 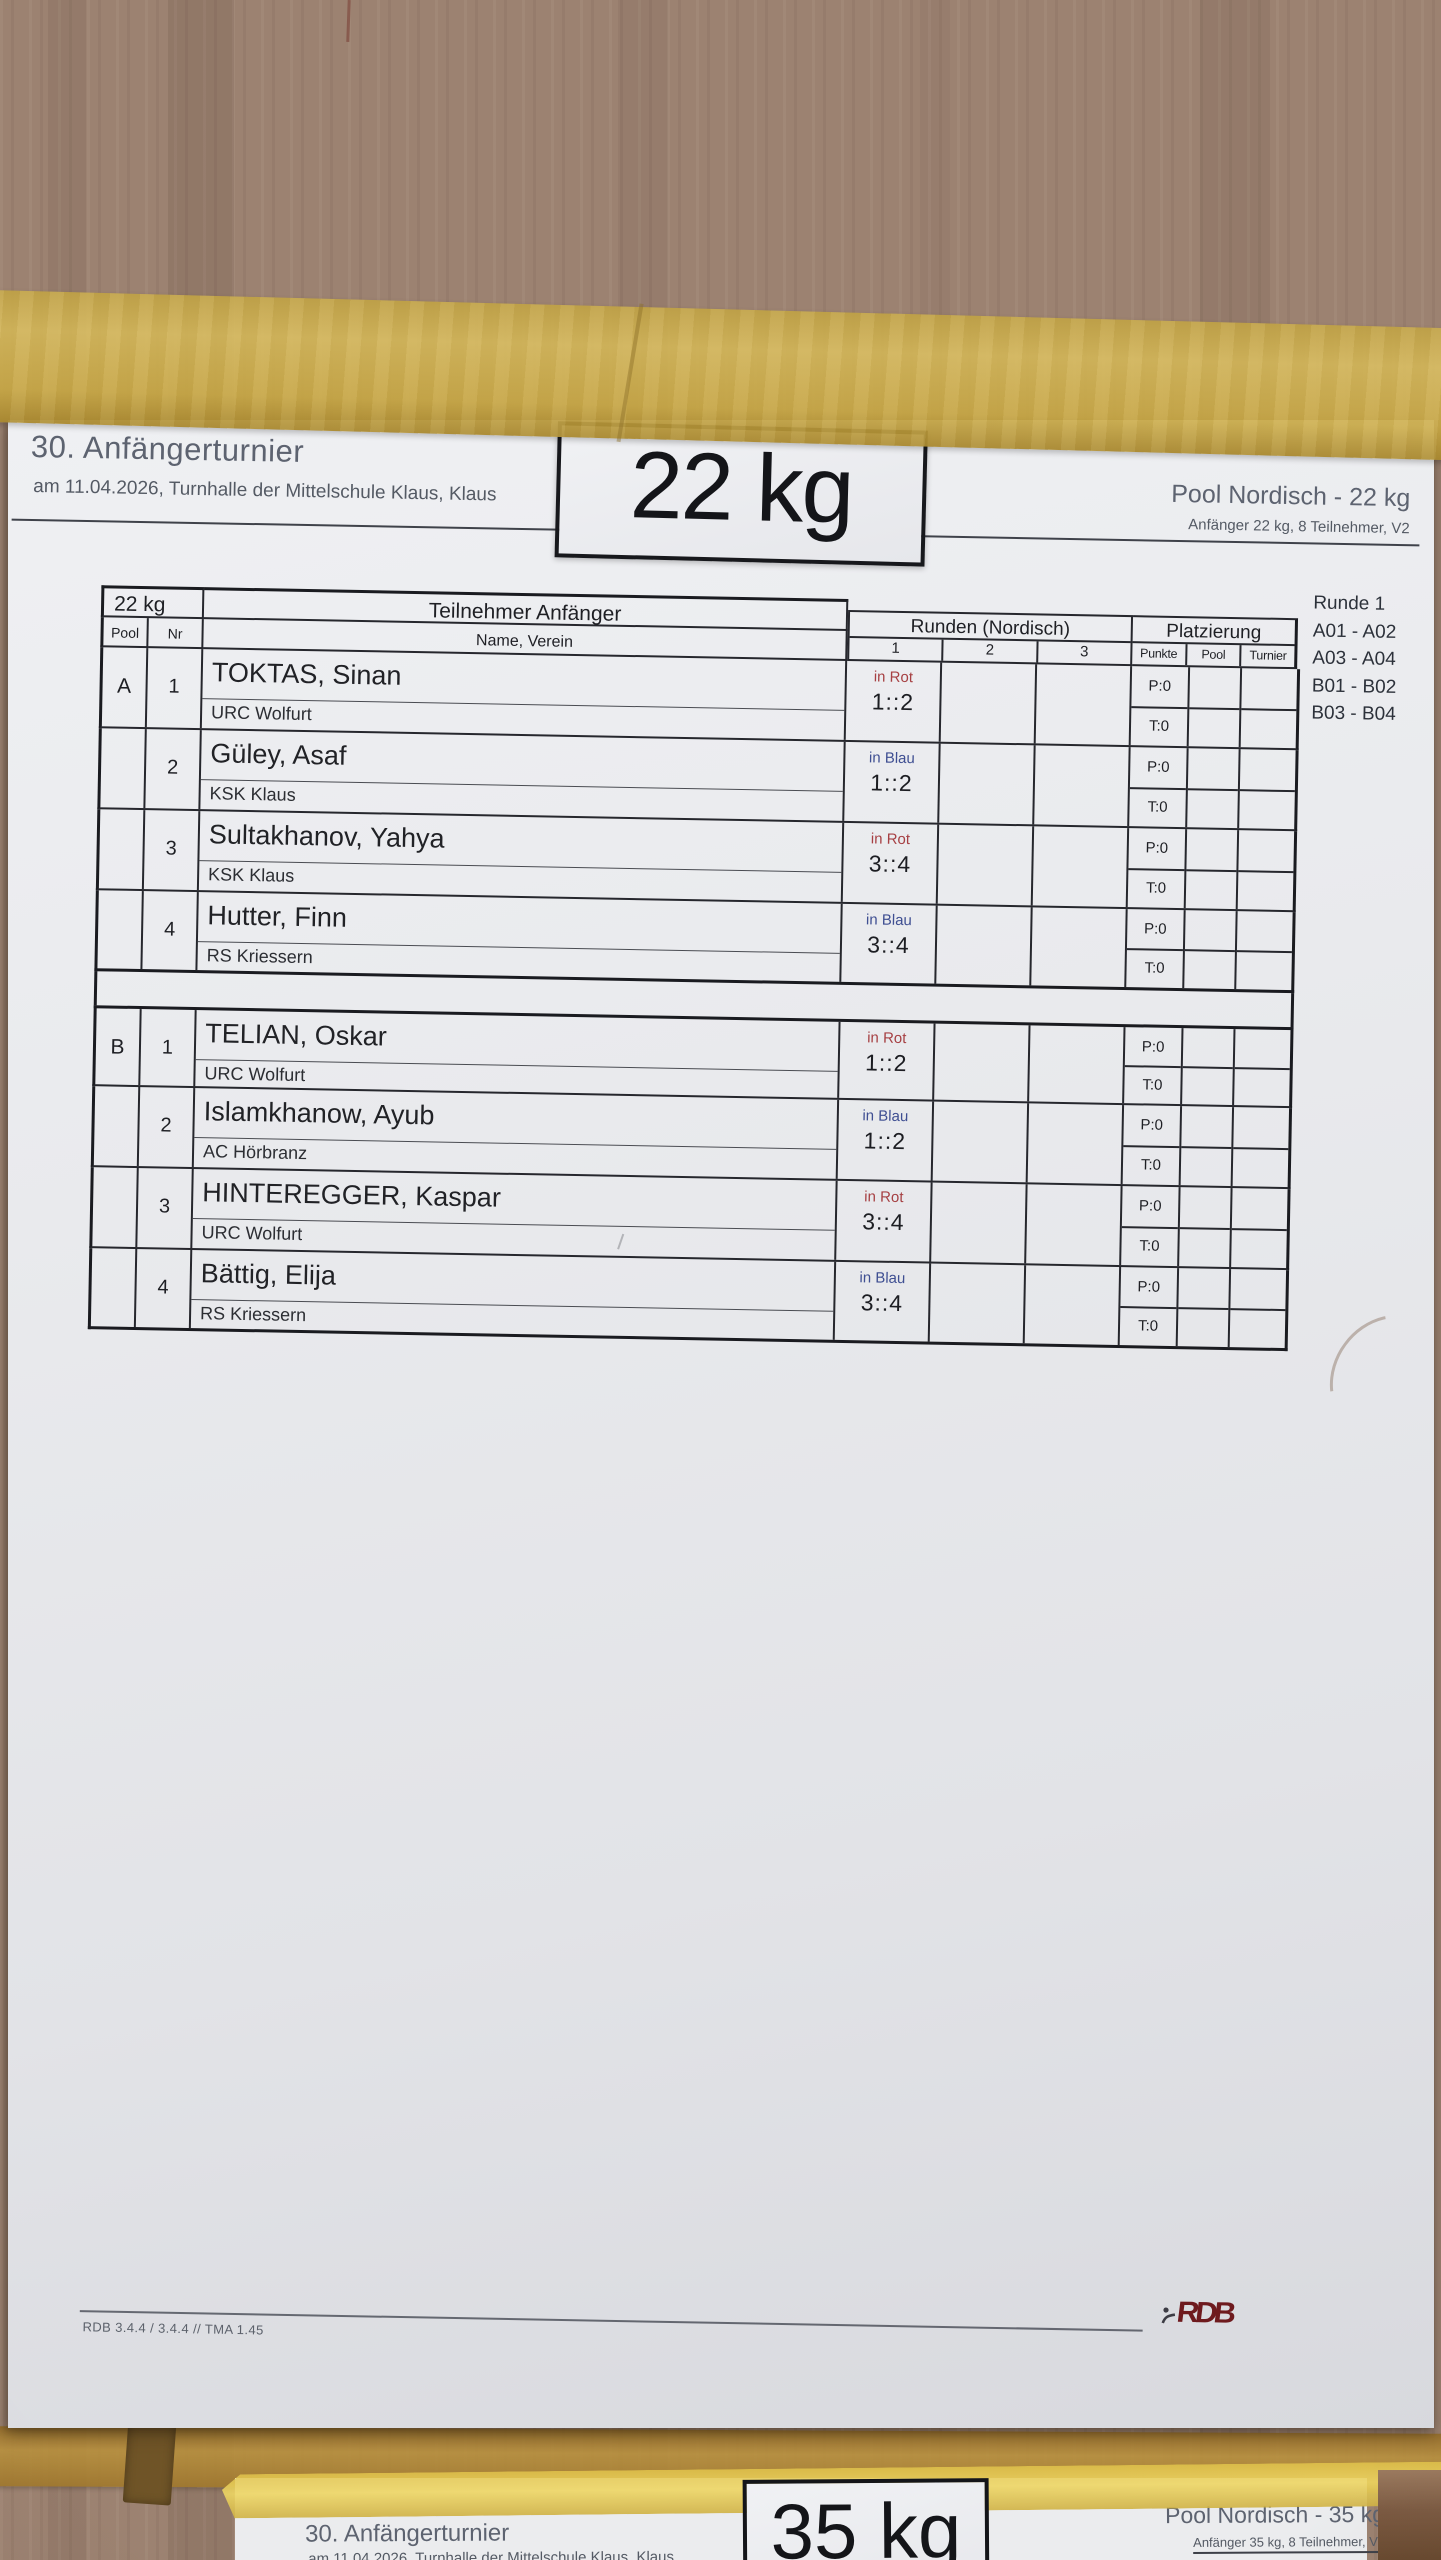 I want to click on participant-name: TELIAN, Oskar, so click(x=296, y=1035).